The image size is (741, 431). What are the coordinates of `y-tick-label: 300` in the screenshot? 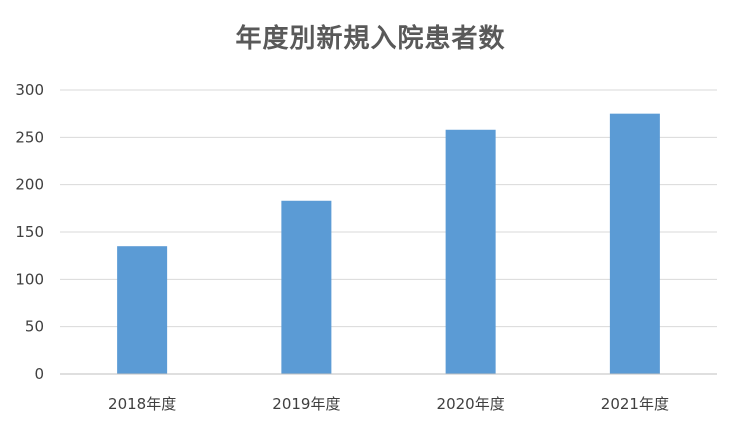 It's located at (29, 90).